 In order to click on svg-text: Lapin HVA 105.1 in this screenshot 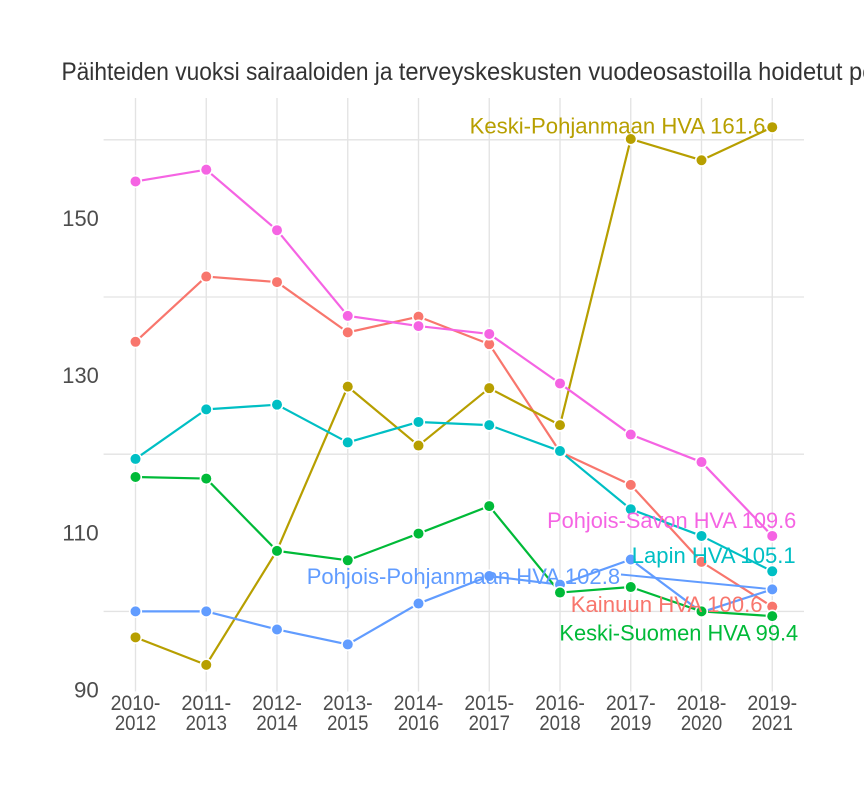, I will do `click(714, 555)`.